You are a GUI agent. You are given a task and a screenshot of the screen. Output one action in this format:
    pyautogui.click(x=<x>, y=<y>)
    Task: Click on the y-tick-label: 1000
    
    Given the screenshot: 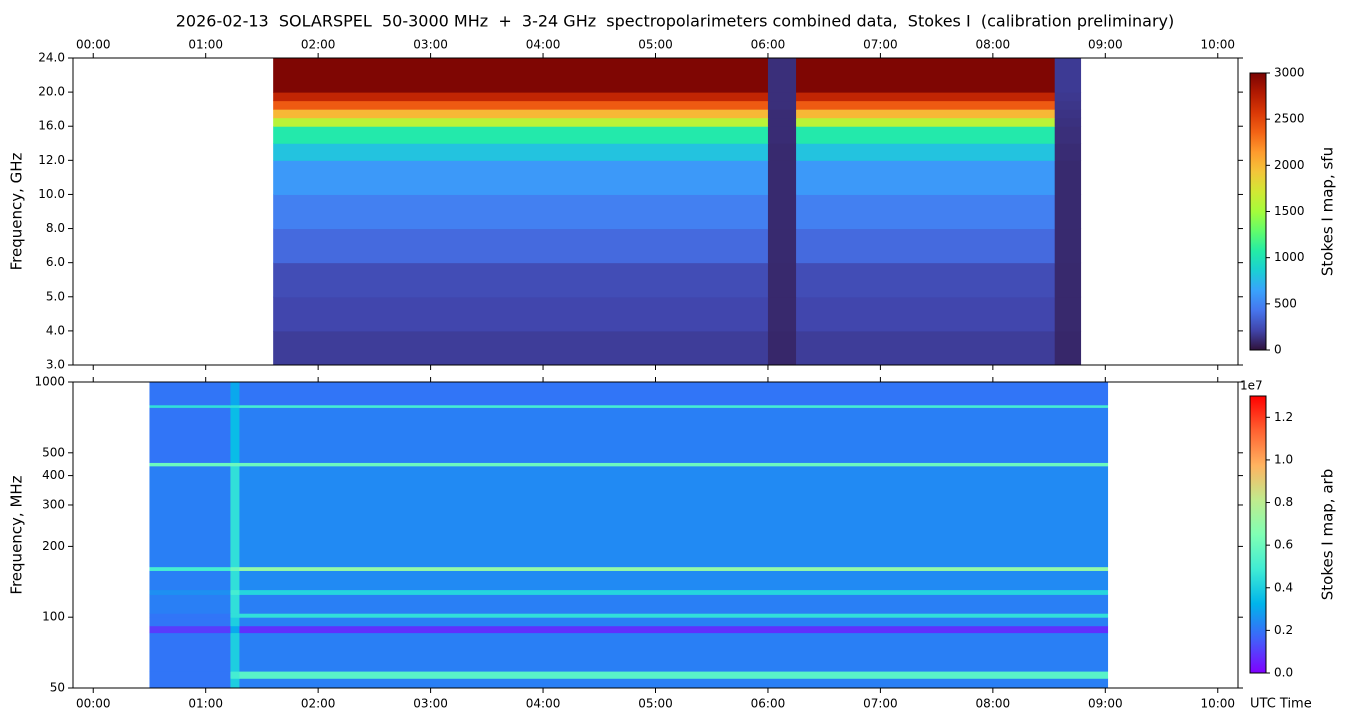 What is the action you would take?
    pyautogui.click(x=49, y=382)
    